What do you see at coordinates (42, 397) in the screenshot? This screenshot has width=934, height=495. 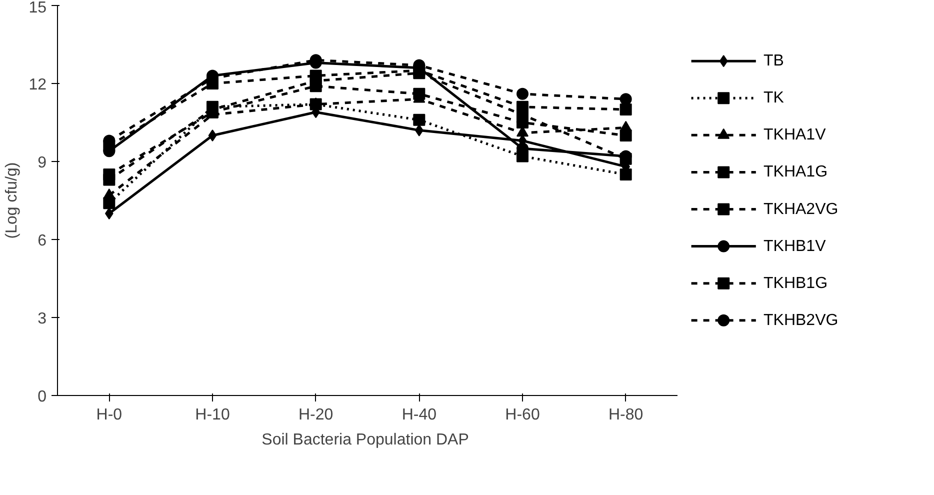 I see `y-tick-label: 0` at bounding box center [42, 397].